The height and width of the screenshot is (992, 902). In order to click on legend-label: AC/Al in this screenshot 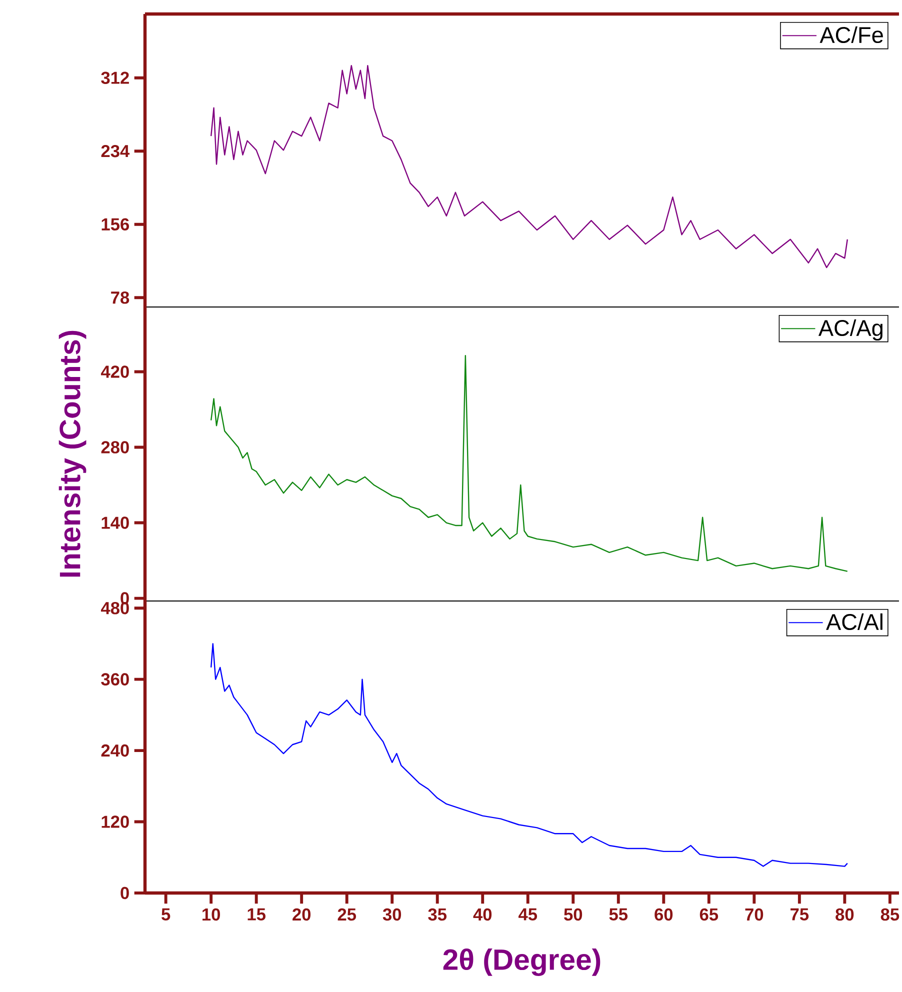, I will do `click(854, 621)`.